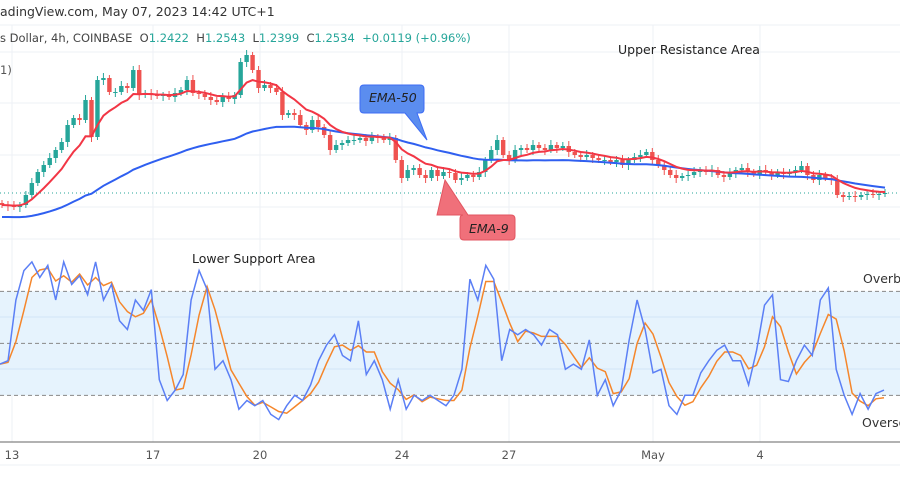  I want to click on ema50-callout-label: EMA-50, so click(393, 97).